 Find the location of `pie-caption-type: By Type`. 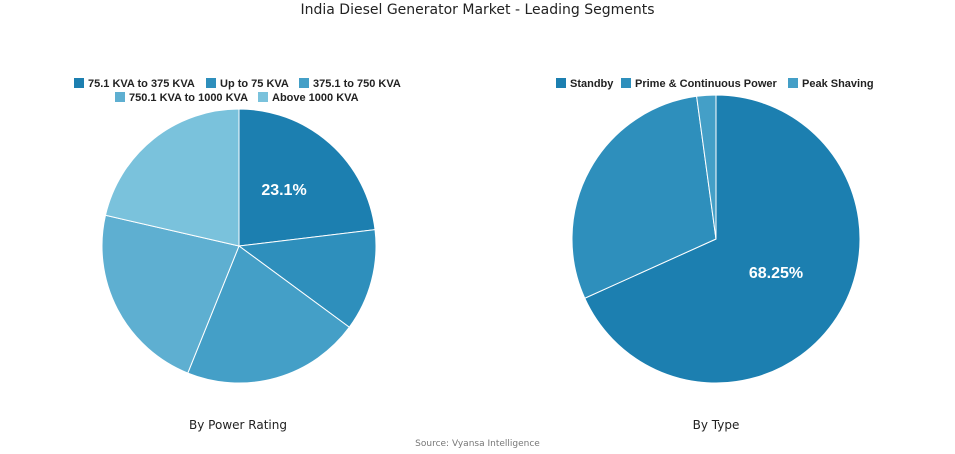

pie-caption-type: By Type is located at coordinates (716, 425).